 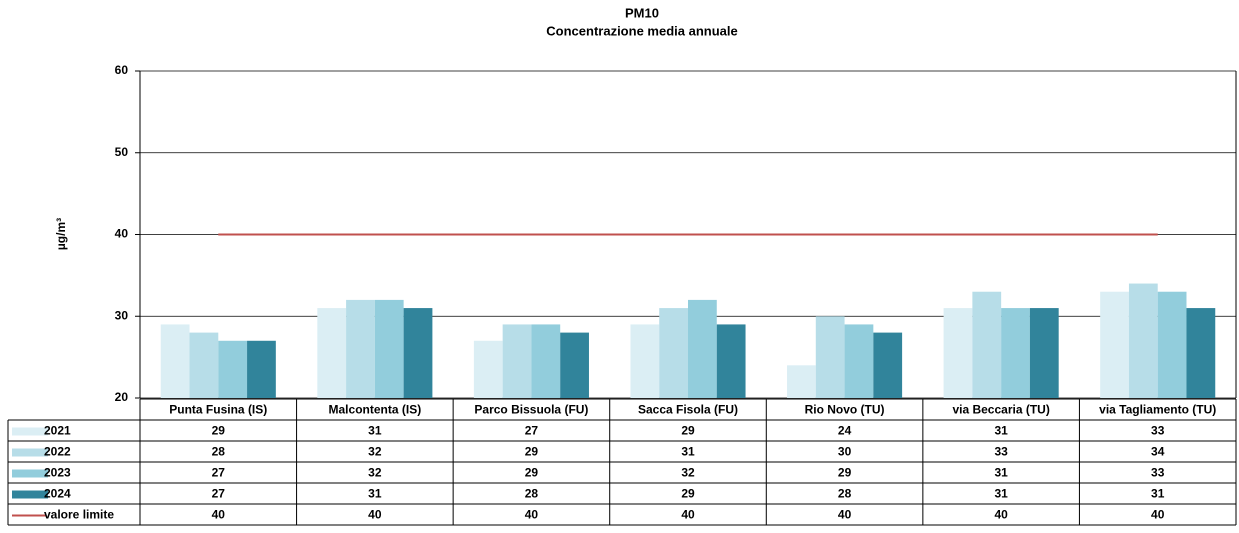 What do you see at coordinates (122, 152) in the screenshot?
I see `y-tick-label: 50` at bounding box center [122, 152].